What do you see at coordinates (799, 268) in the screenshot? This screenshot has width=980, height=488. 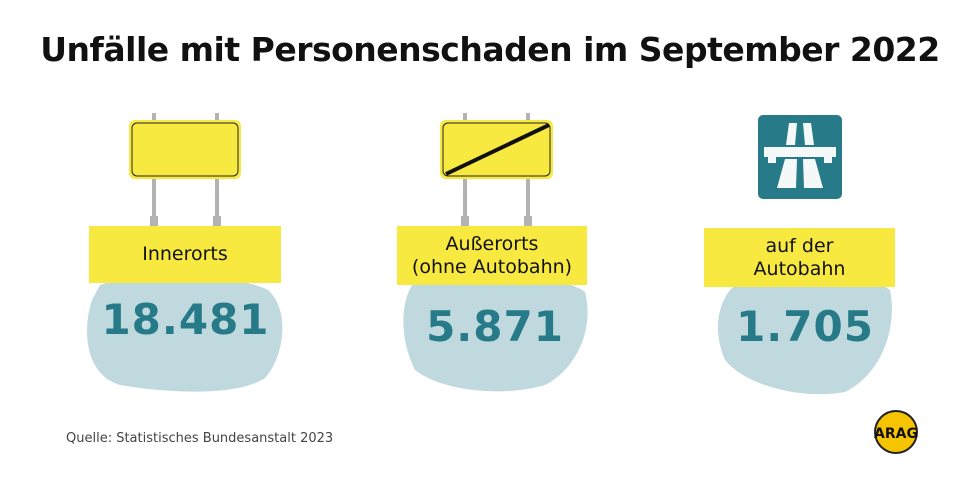 I see `label-line: Autobahn` at bounding box center [799, 268].